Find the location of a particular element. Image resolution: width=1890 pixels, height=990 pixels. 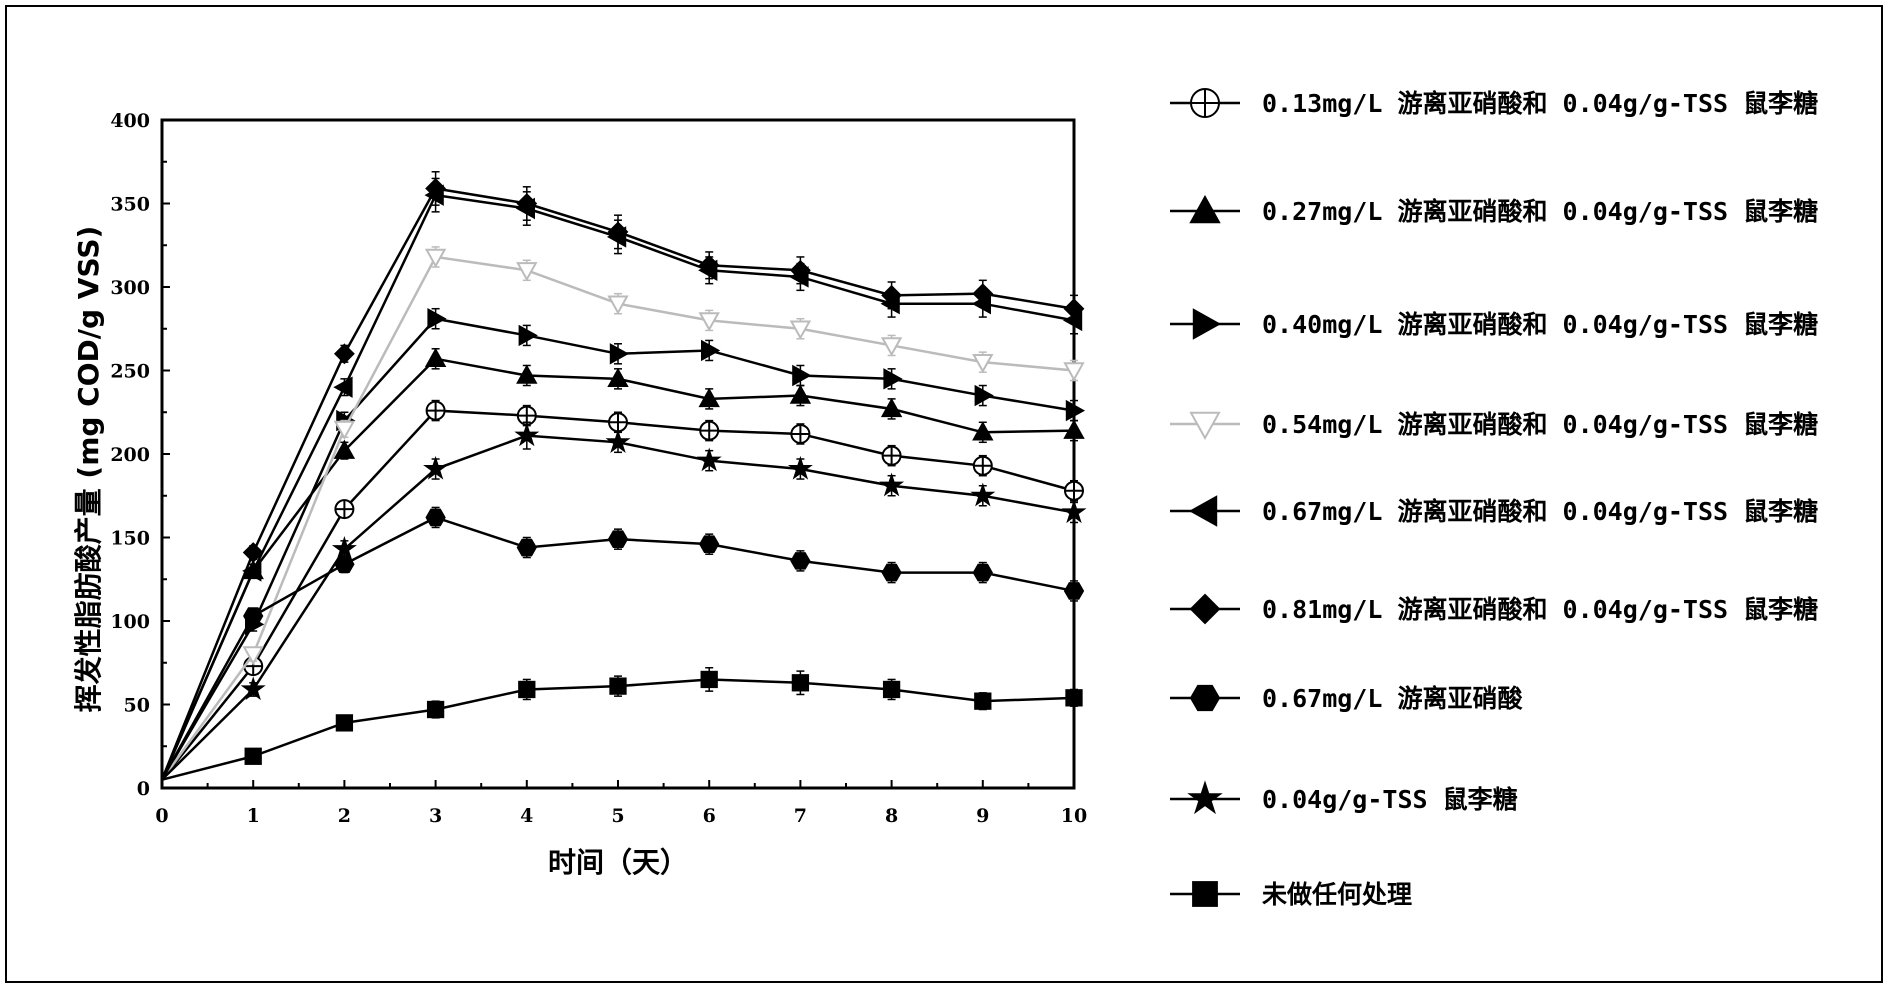

legend-label: 0.40mg/L 游离亚硝酸和 0.04g/g-TSS 鼠李糖 is located at coordinates (1540, 324).